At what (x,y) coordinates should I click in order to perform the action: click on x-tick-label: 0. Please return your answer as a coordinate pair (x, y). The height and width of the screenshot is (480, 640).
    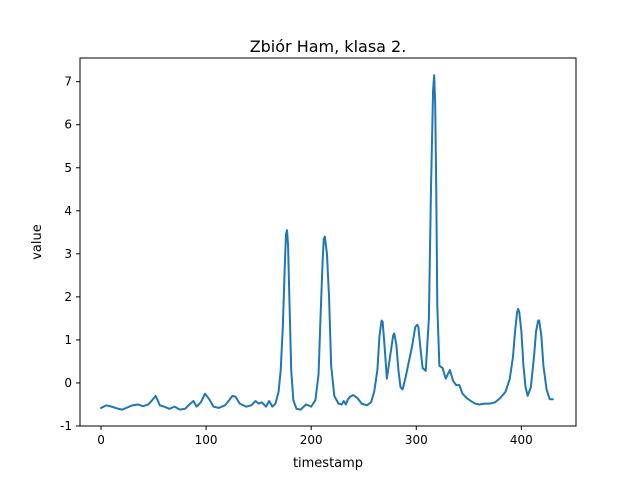
    Looking at the image, I should click on (101, 440).